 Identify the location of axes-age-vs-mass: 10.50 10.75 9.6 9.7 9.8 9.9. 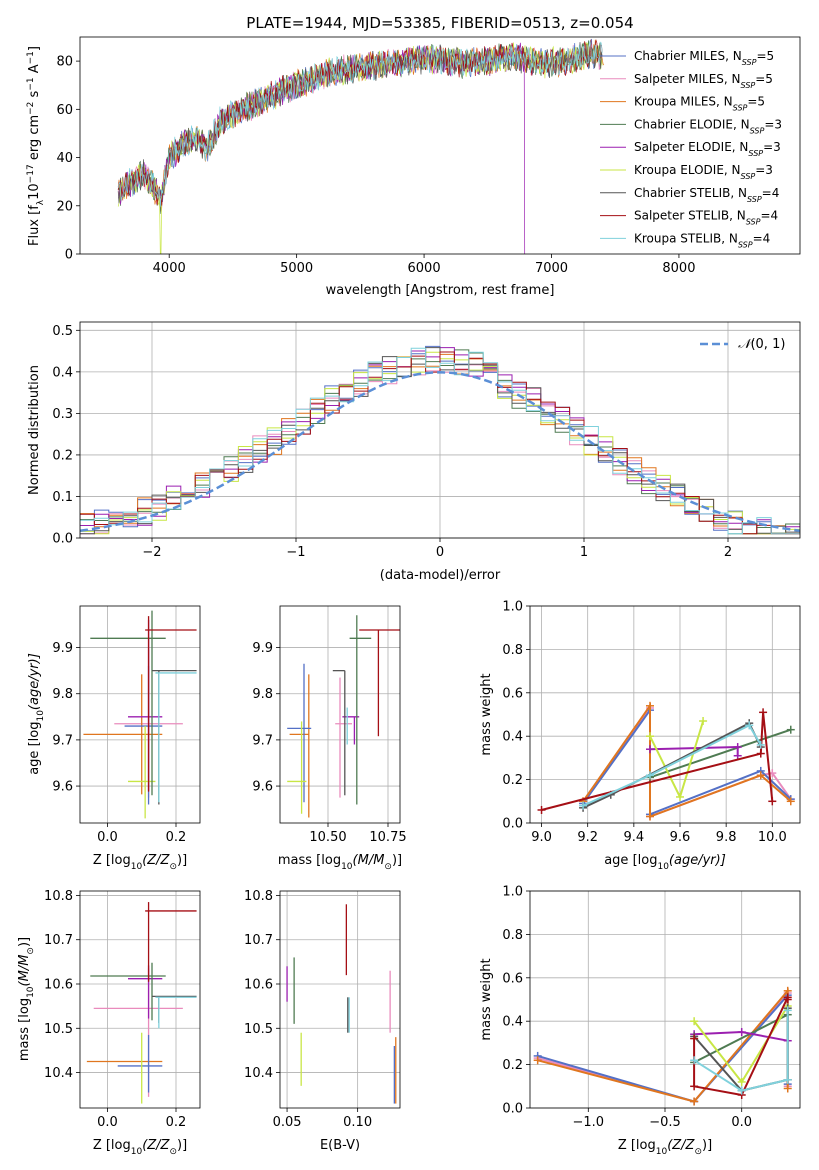
(329, 725).